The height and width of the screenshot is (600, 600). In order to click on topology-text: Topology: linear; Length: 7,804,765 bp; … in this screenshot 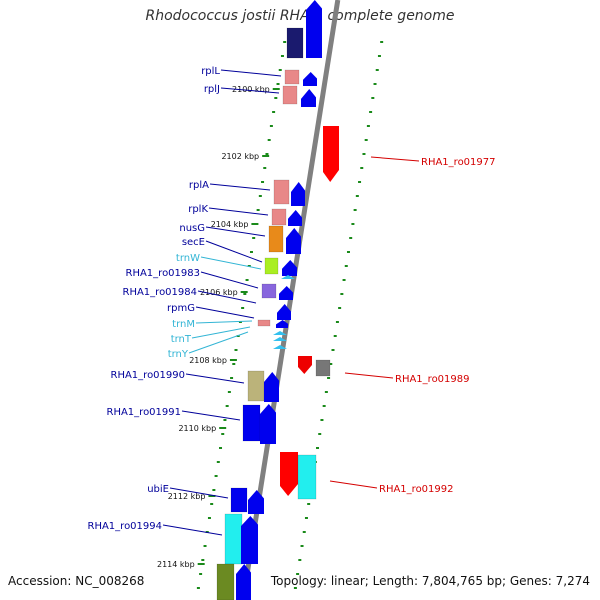, I will do `click(430, 581)`.